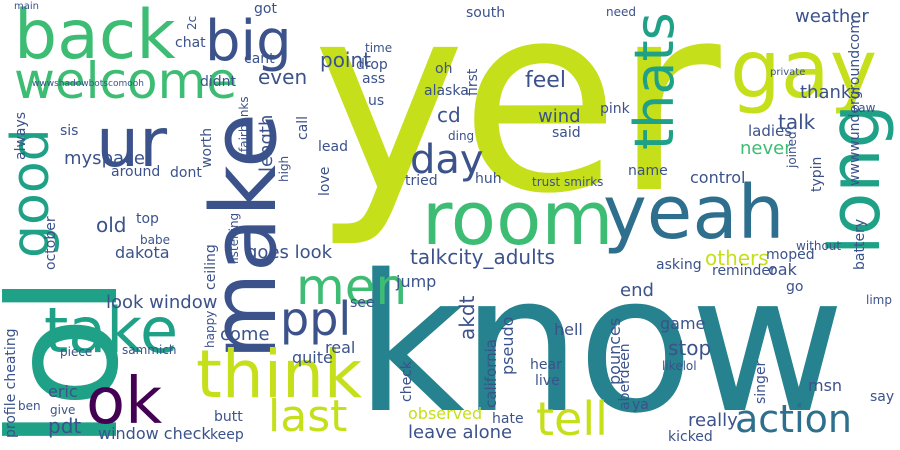  What do you see at coordinates (793, 419) in the screenshot?
I see `word: action` at bounding box center [793, 419].